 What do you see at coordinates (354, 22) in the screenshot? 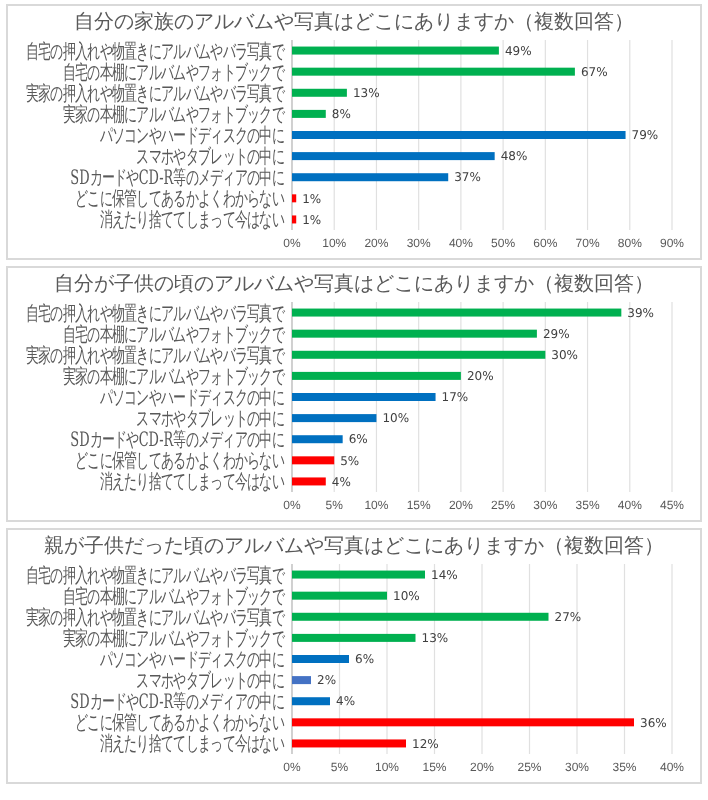
I see `chart-title: 自分の家族のアルバムや写真はどこにありますか（複数回答）` at bounding box center [354, 22].